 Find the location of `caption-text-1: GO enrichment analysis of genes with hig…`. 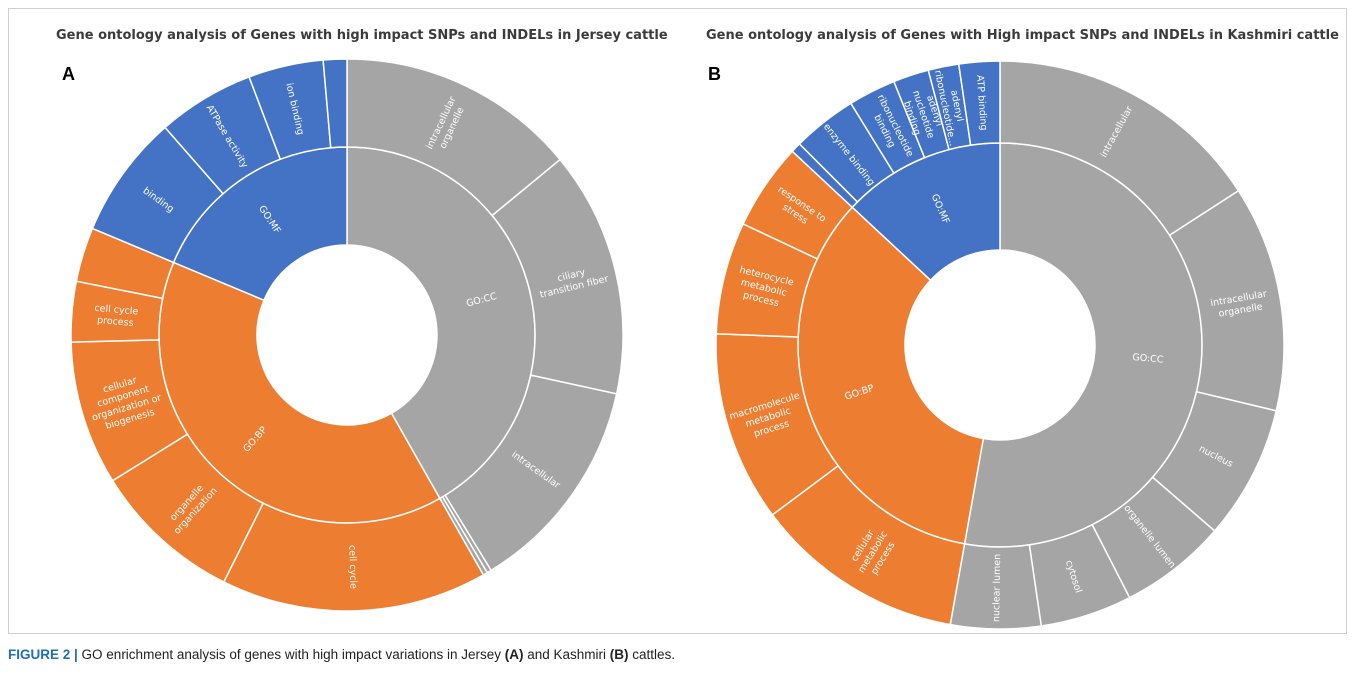

caption-text-1: GO enrichment analysis of genes with hig… is located at coordinates (291, 654).